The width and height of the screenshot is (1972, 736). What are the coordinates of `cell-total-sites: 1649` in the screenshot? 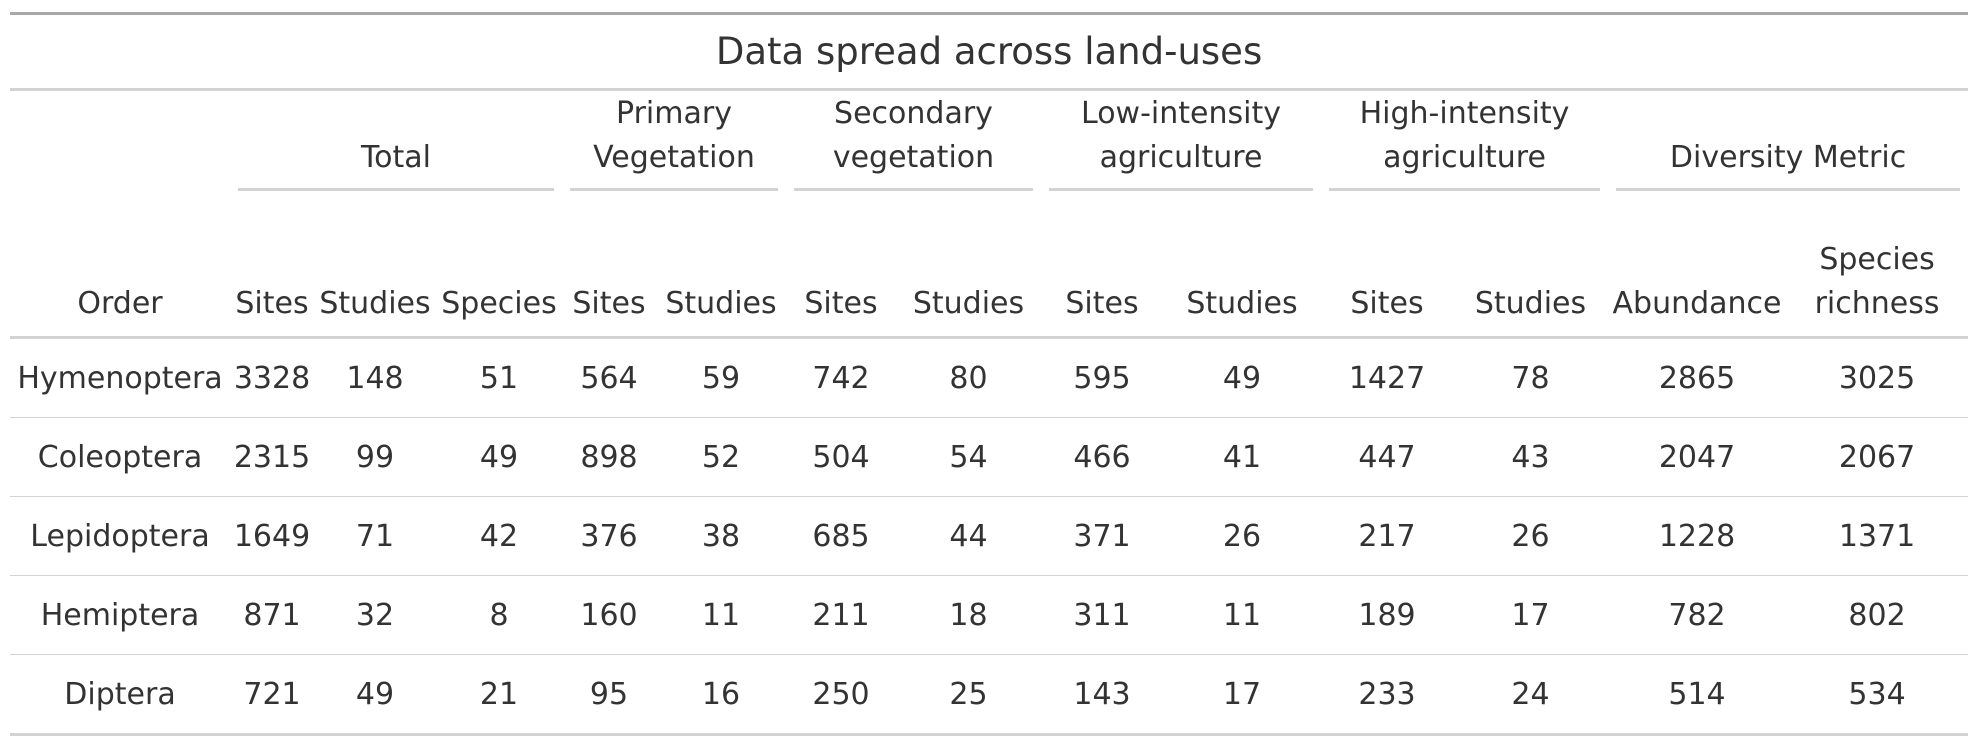 It's located at (272, 536).